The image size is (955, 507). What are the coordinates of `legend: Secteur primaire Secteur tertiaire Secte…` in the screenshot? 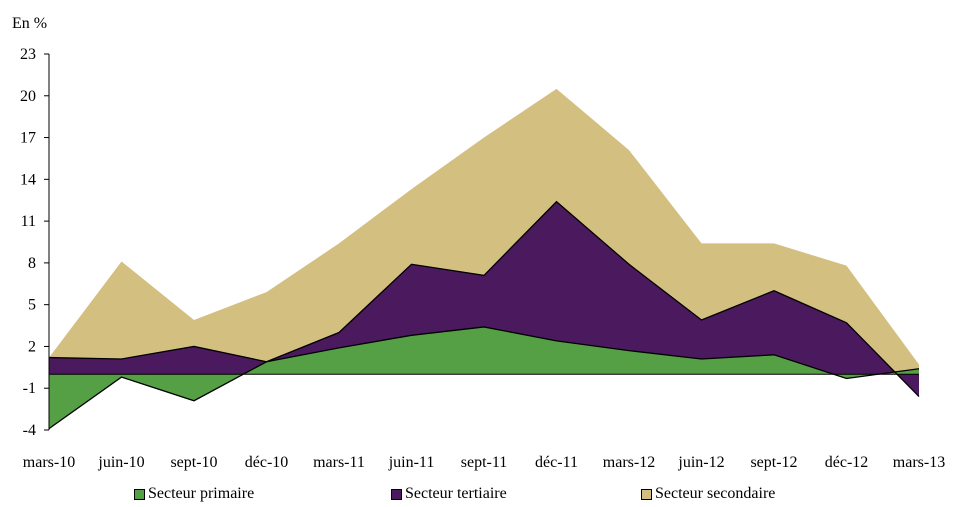 It's located at (477, 496).